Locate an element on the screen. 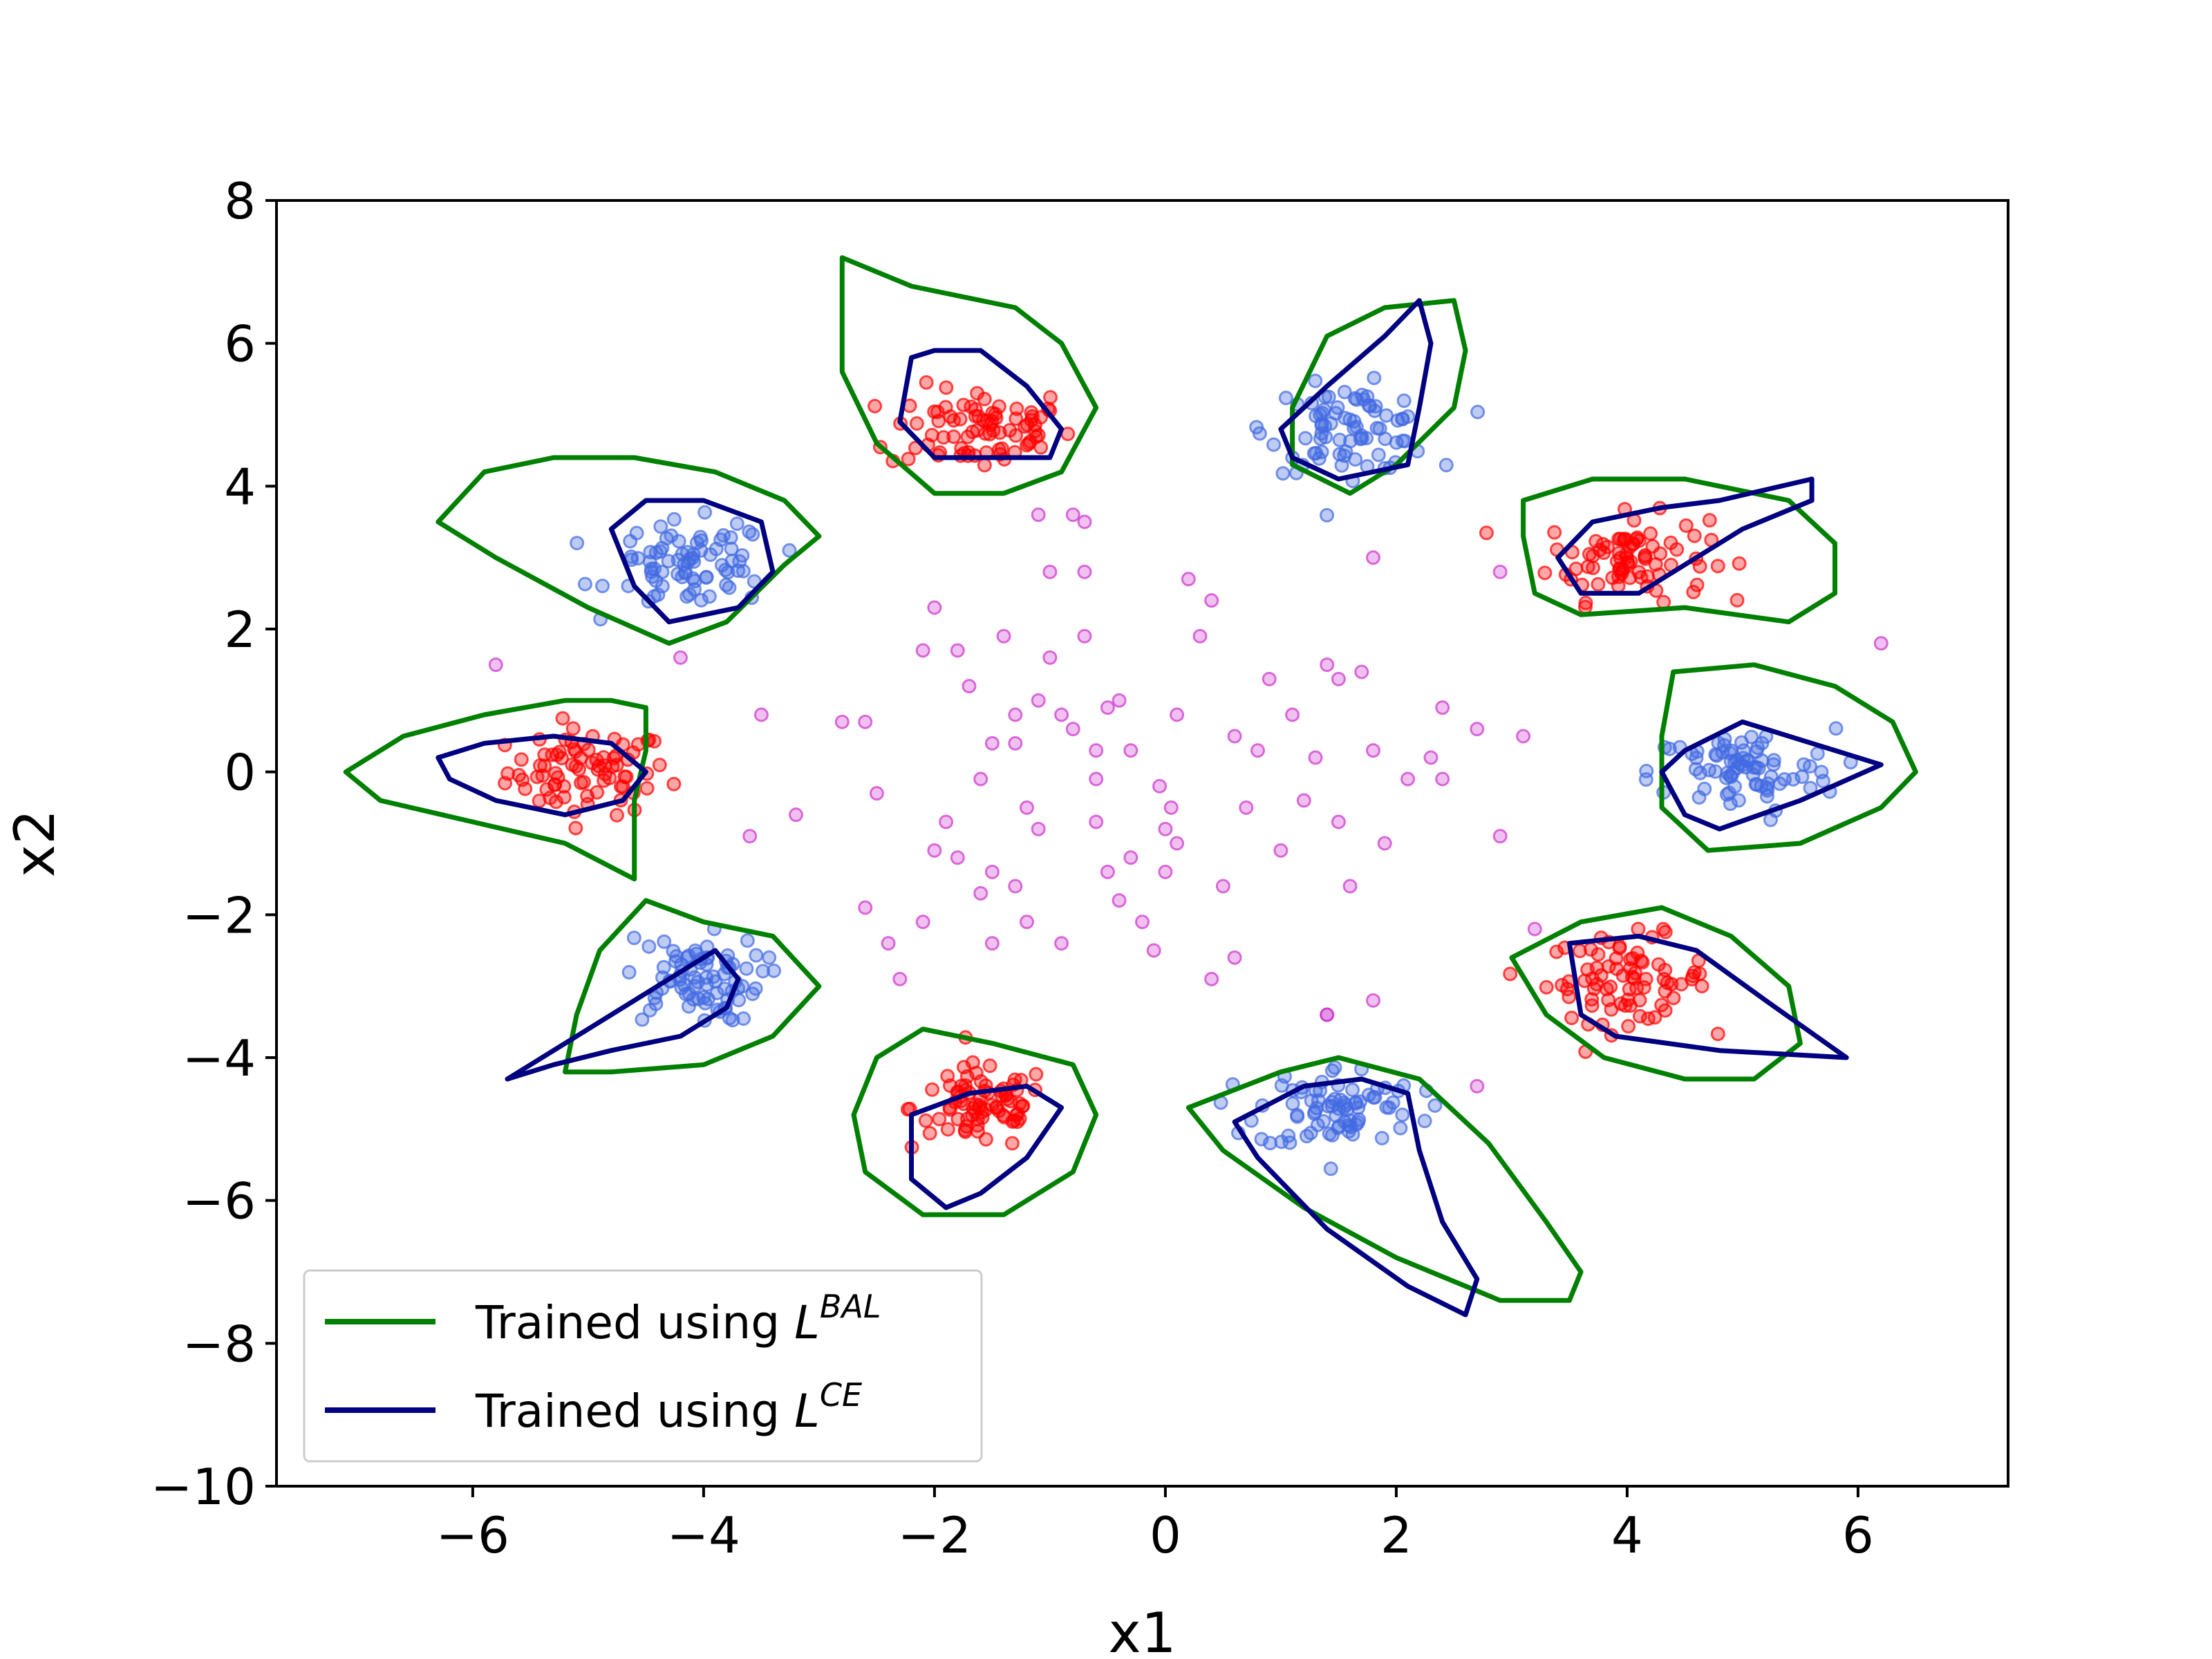 This screenshot has height=1659, width=2212. legend-box is located at coordinates (643, 1366).